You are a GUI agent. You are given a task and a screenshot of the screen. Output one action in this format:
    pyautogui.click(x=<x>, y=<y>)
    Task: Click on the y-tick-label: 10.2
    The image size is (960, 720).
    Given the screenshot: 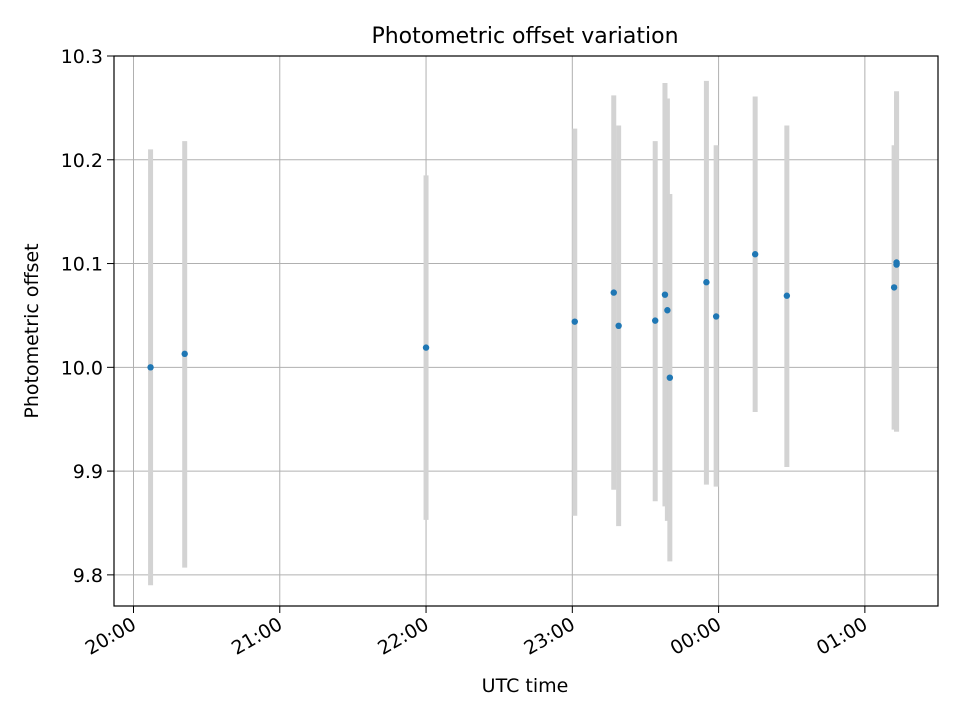 What is the action you would take?
    pyautogui.click(x=82, y=161)
    